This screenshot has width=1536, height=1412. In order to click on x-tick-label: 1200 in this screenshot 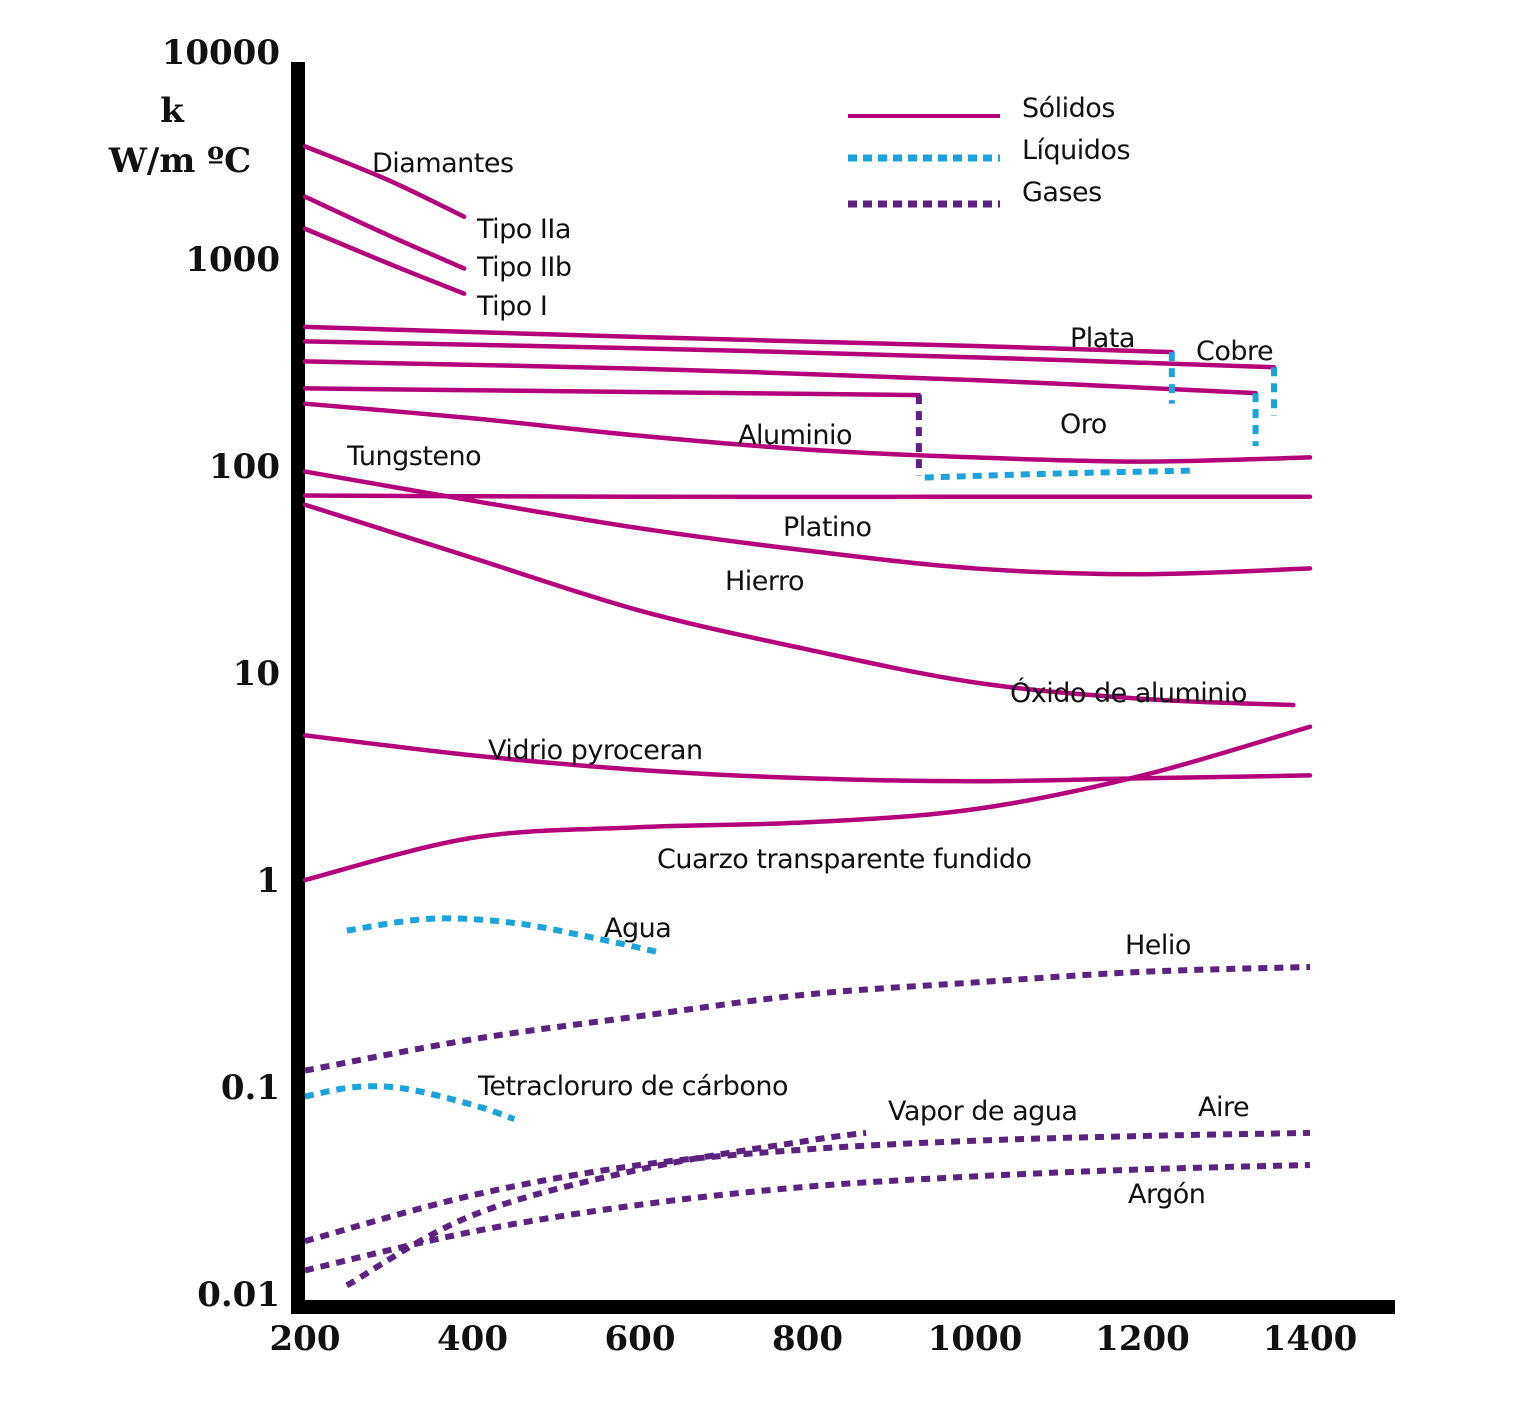, I will do `click(1142, 1339)`.